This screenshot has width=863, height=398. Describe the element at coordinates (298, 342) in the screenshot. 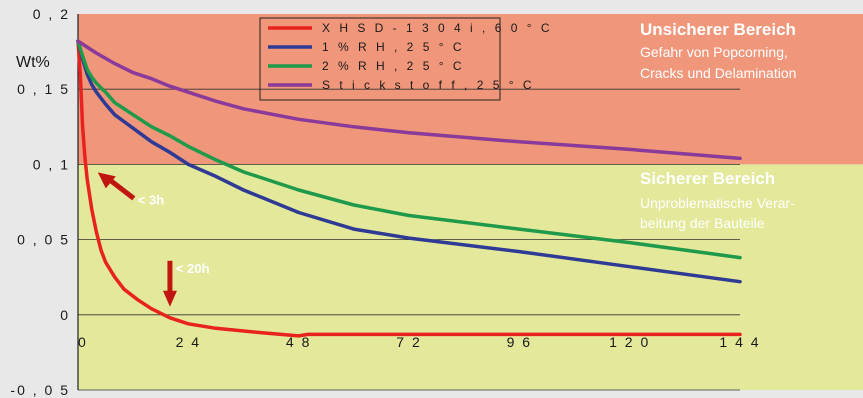

I see `x-tick-label: 4 8` at that location.